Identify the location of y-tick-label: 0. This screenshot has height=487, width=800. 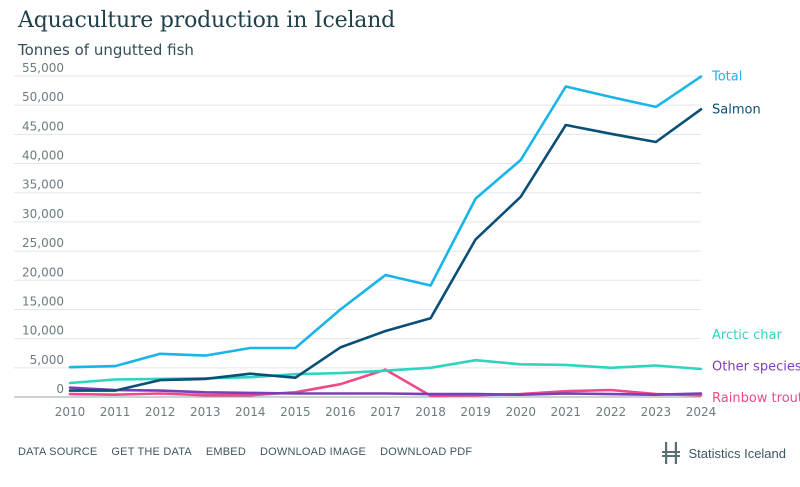
(60, 389).